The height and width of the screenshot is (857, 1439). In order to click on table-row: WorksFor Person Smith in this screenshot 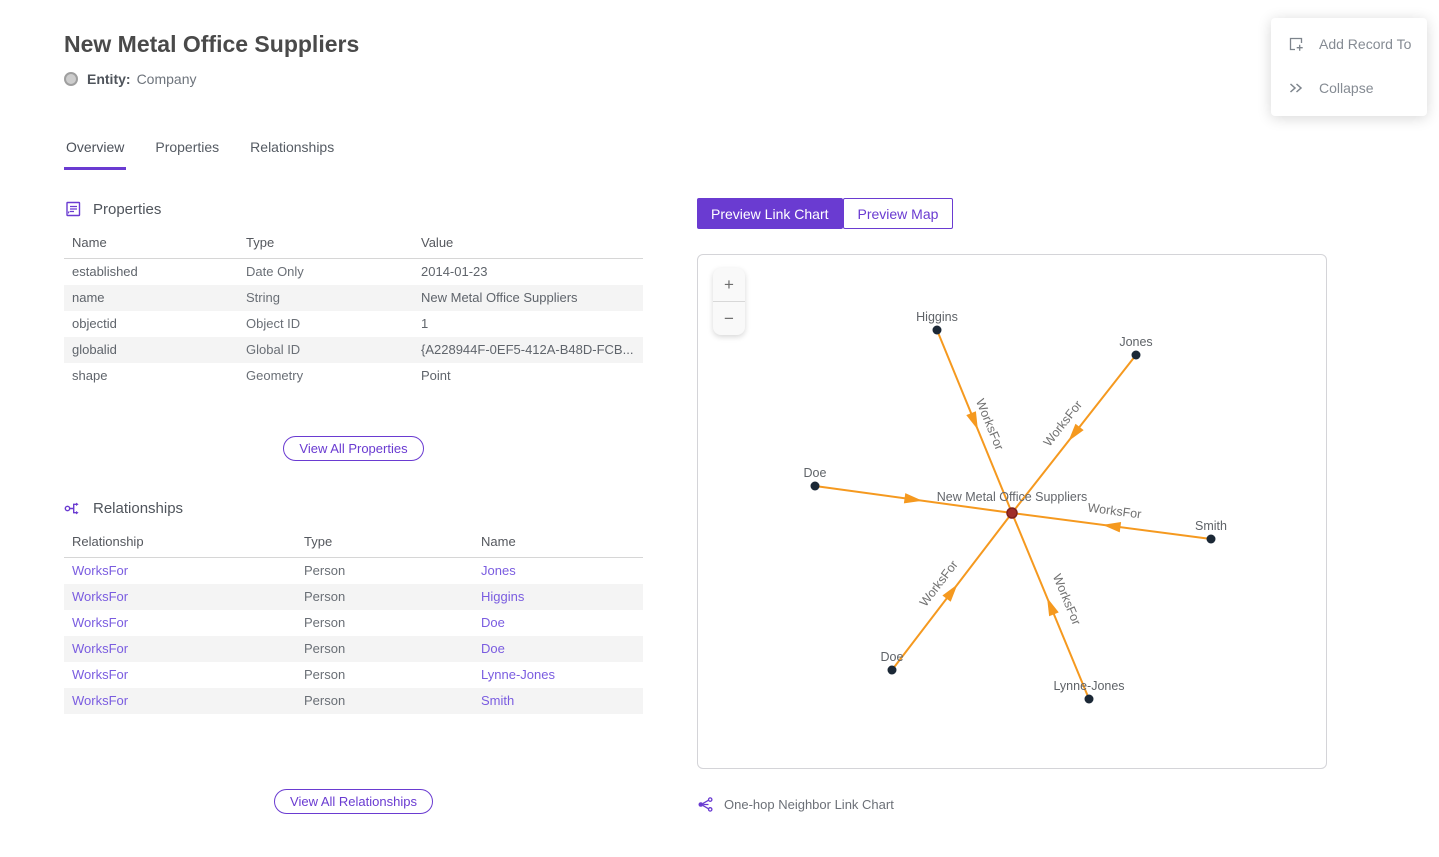, I will do `click(353, 701)`.